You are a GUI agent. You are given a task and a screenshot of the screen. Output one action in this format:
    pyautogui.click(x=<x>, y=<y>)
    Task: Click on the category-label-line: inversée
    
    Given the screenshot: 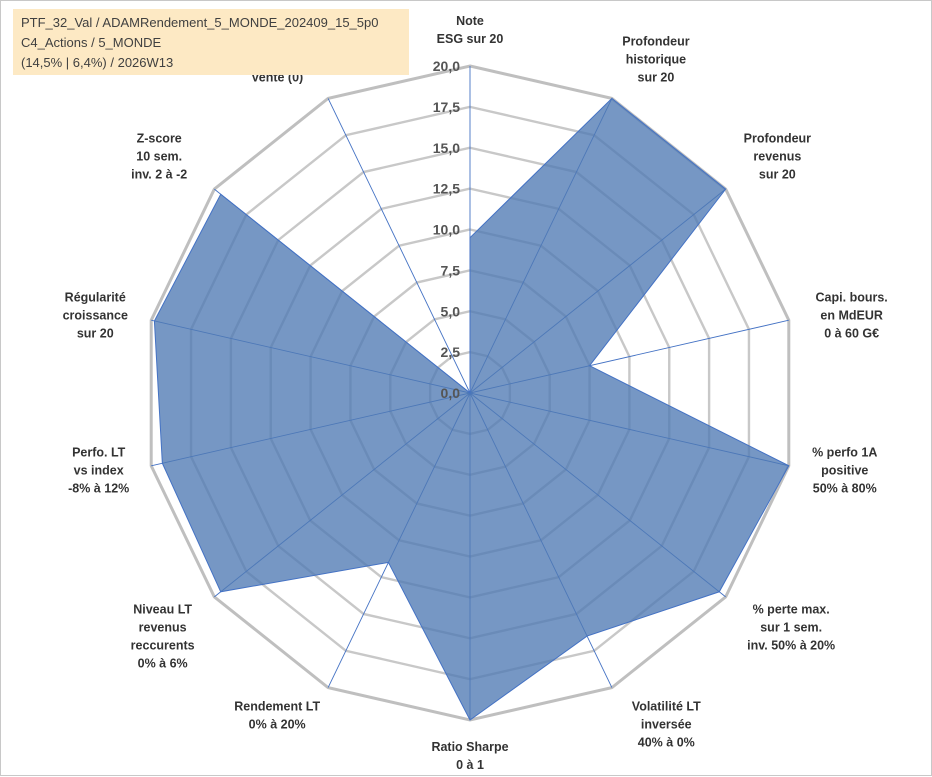 What is the action you would take?
    pyautogui.click(x=666, y=724)
    